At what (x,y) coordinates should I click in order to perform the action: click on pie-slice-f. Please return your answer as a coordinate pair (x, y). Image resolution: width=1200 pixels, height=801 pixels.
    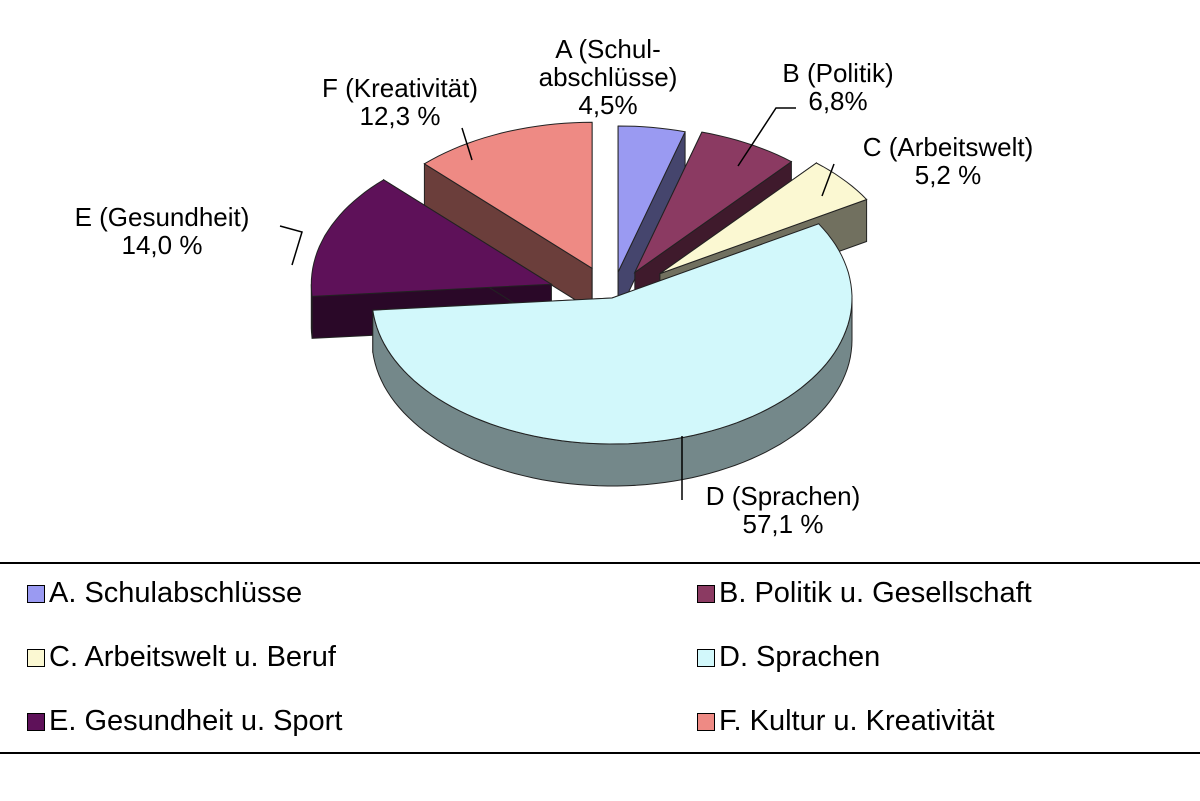
    Looking at the image, I should click on (508, 216).